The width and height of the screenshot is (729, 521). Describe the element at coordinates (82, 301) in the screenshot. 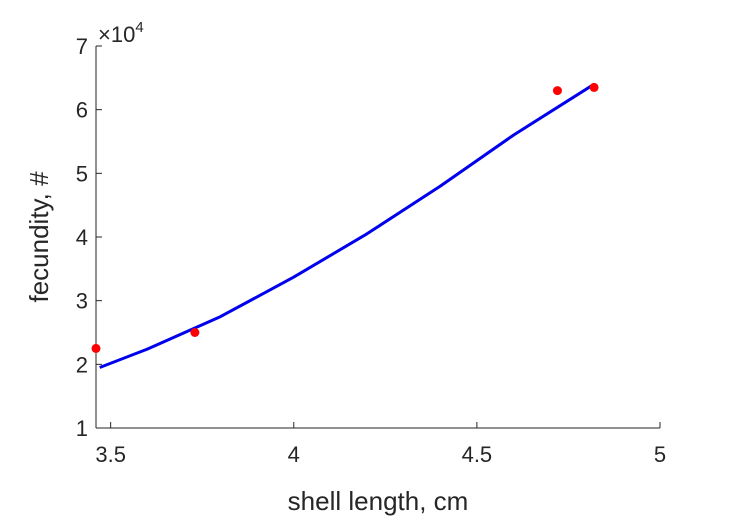

I see `y-tick-label: 3` at that location.